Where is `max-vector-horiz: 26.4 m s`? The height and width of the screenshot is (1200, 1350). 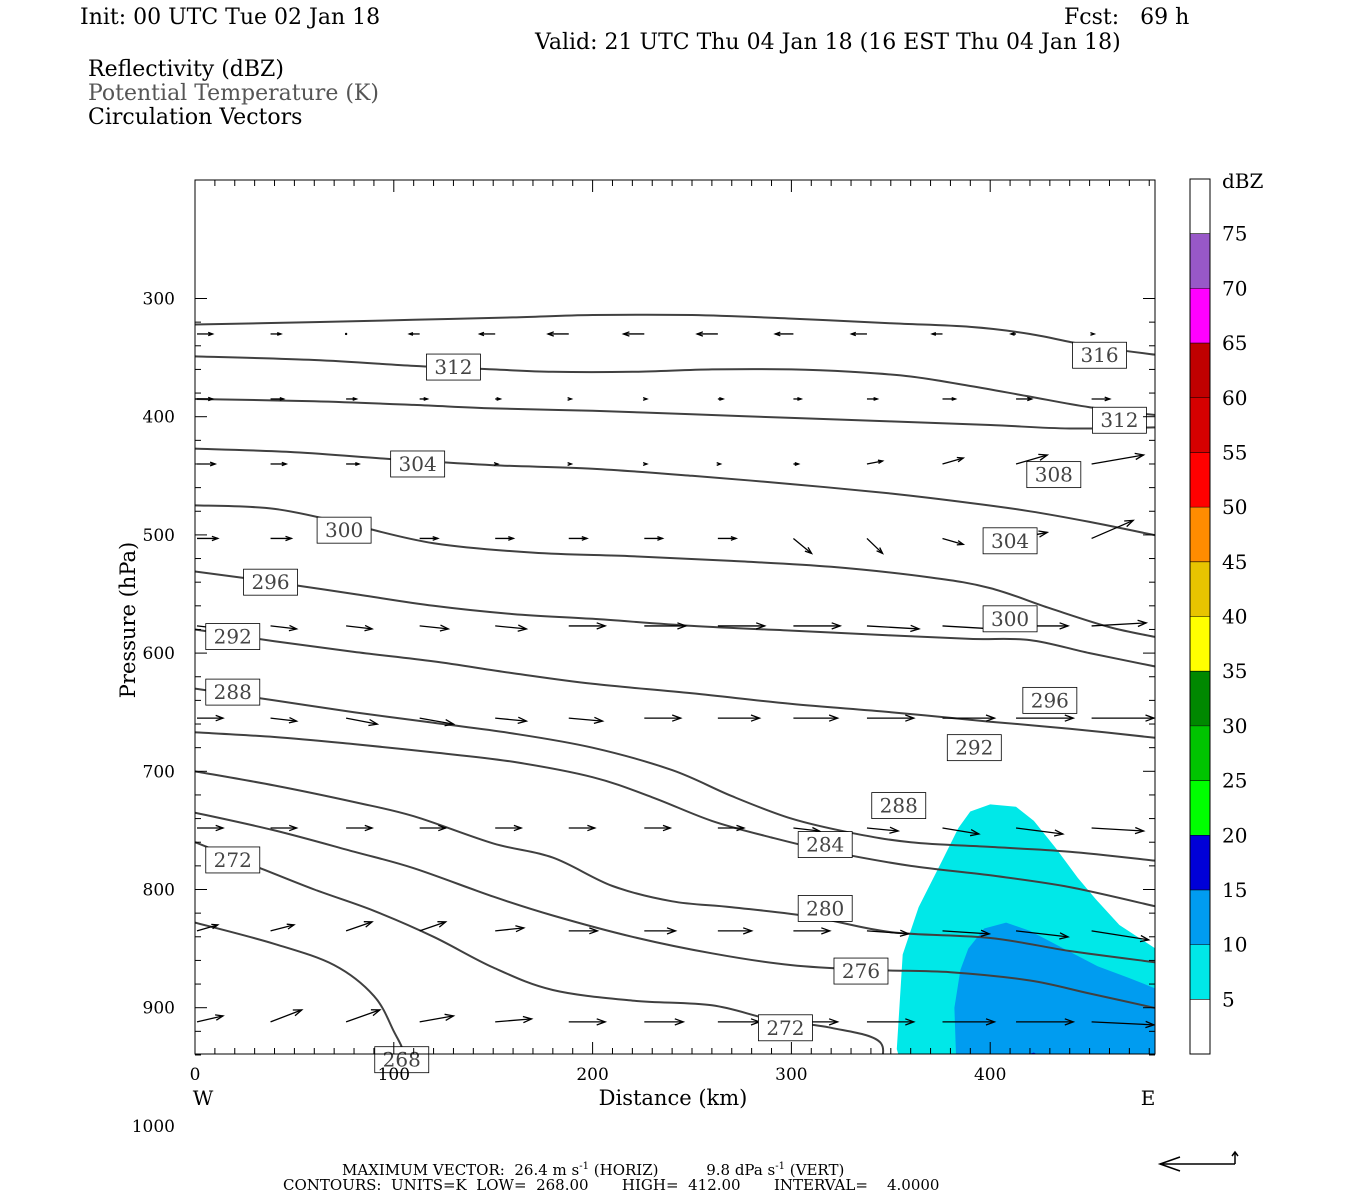 max-vector-horiz: 26.4 m s is located at coordinates (547, 1170).